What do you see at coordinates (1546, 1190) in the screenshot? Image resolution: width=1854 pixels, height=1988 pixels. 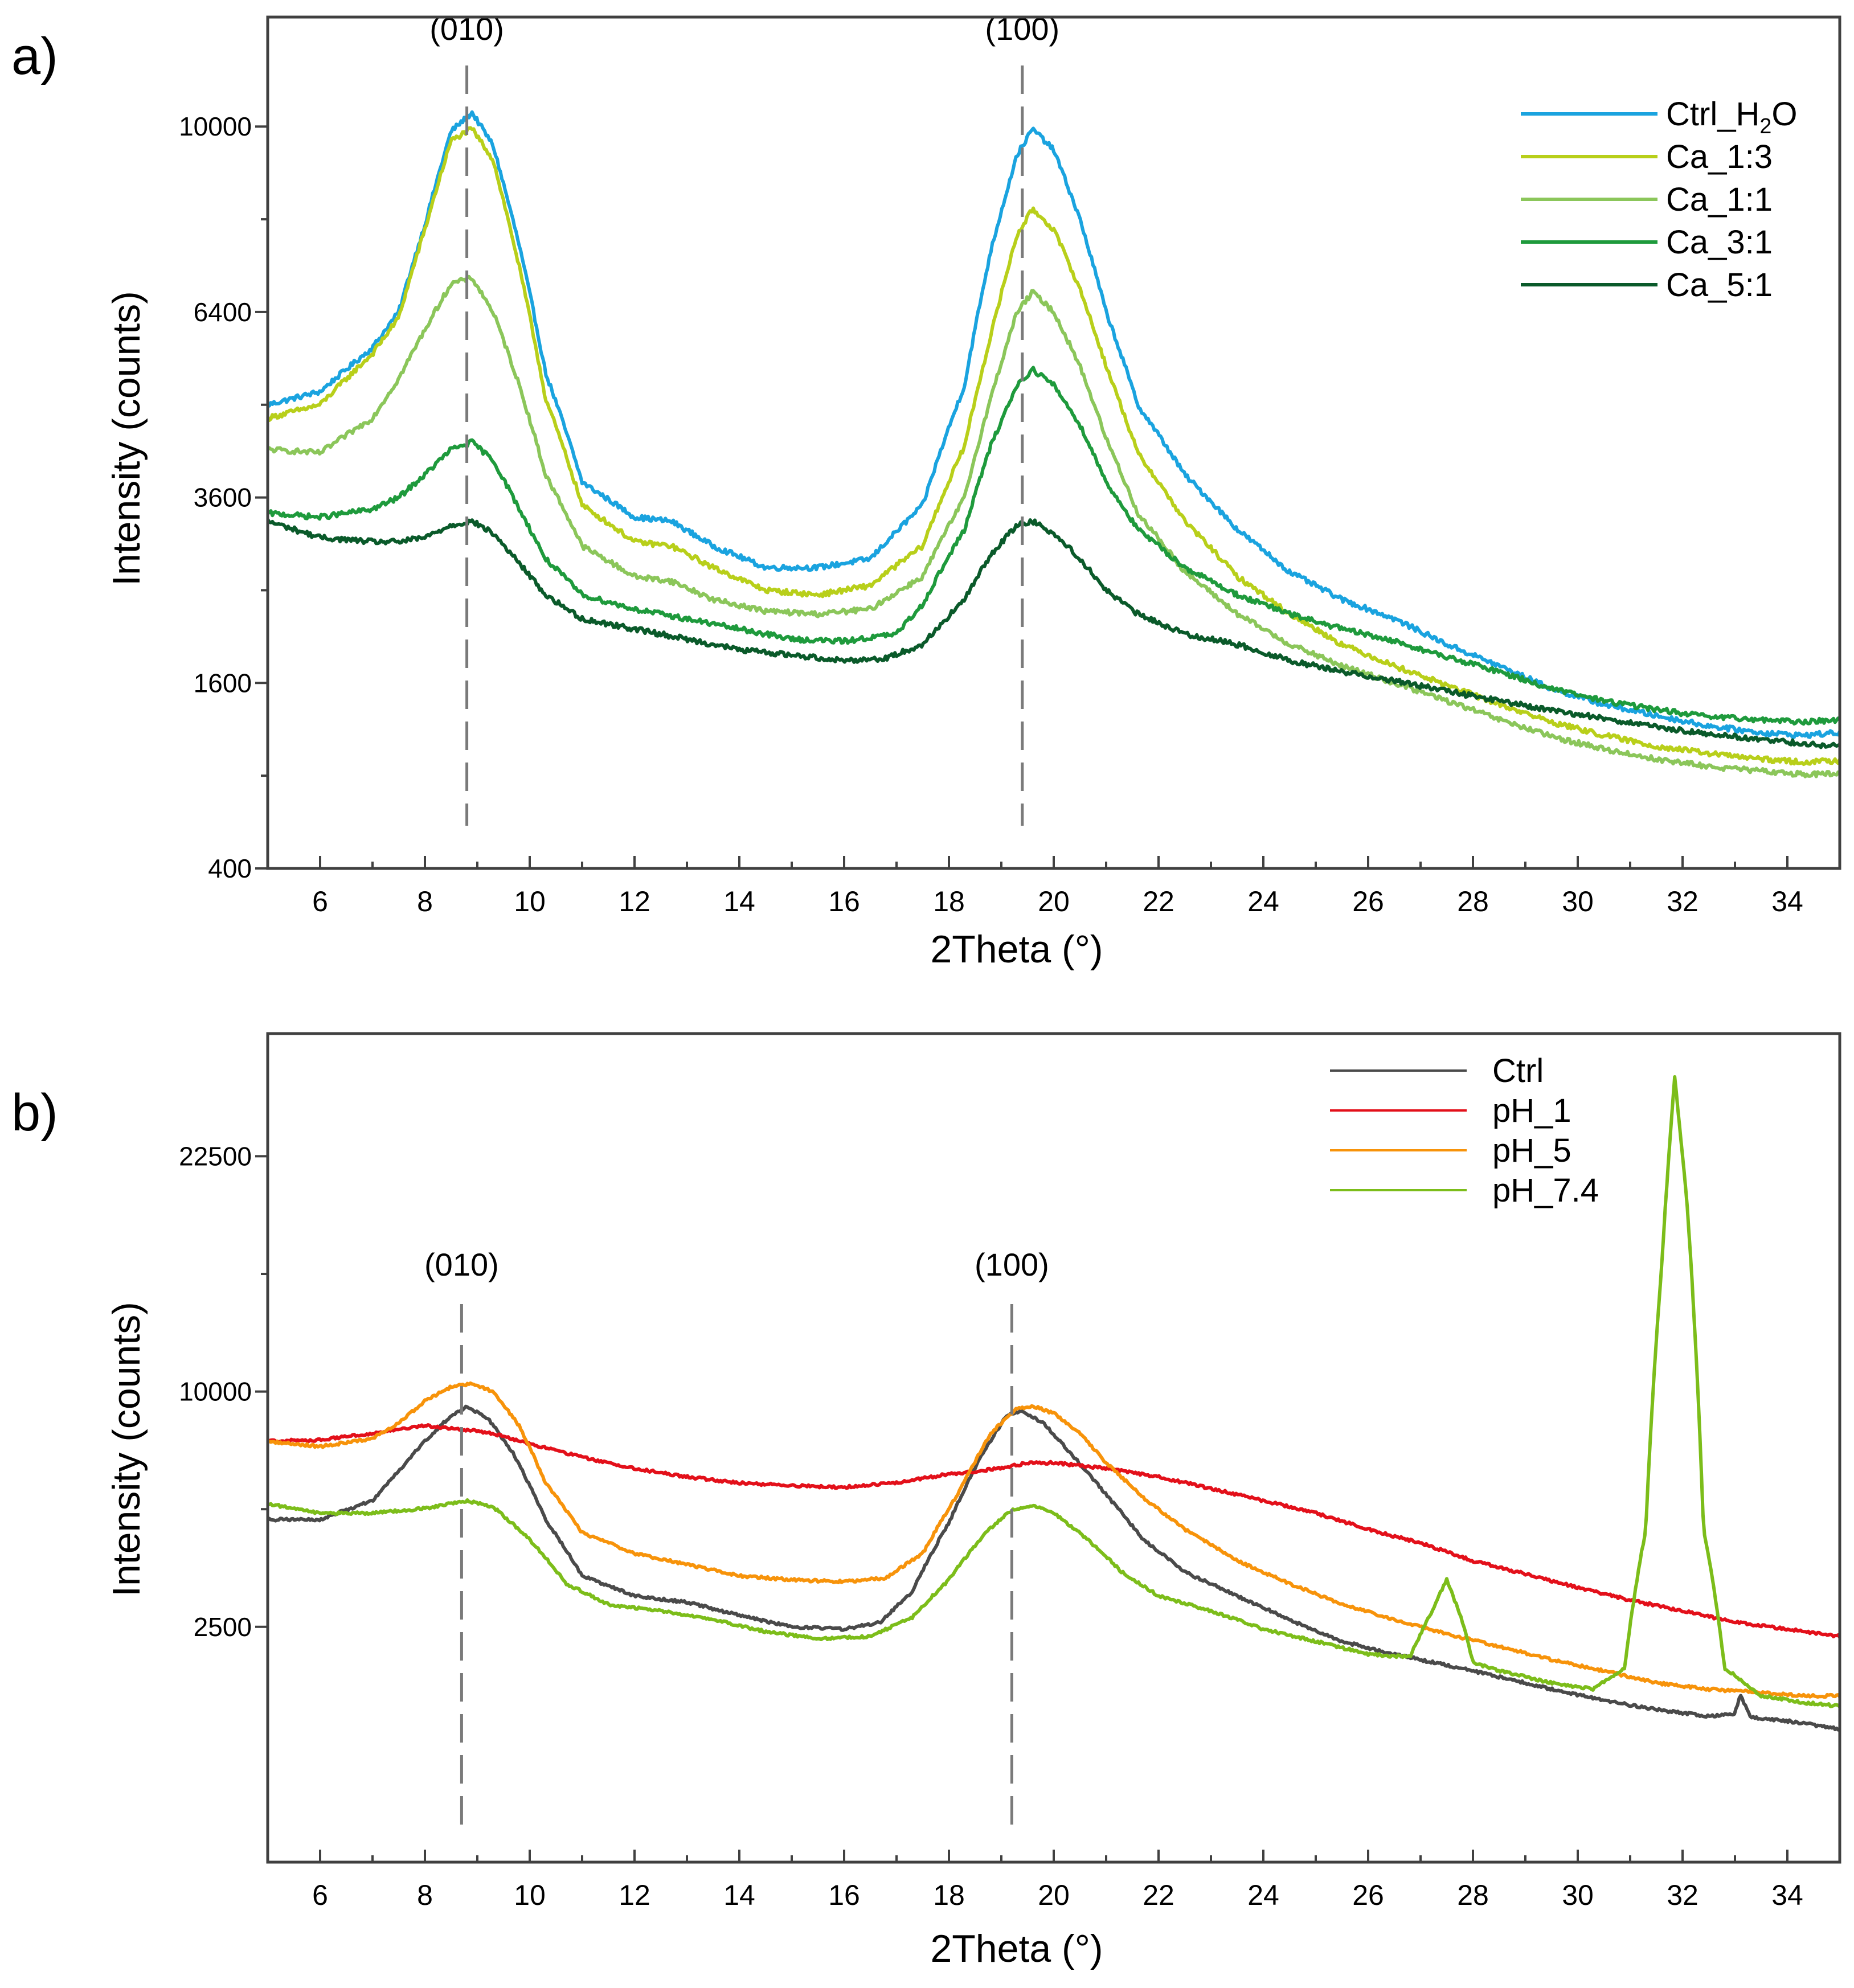 I see `legend-label: pH_7.4` at bounding box center [1546, 1190].